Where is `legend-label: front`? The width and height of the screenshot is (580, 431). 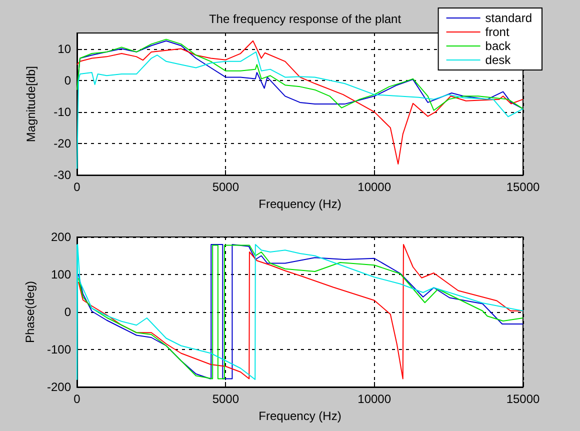 legend-label: front is located at coordinates (497, 32).